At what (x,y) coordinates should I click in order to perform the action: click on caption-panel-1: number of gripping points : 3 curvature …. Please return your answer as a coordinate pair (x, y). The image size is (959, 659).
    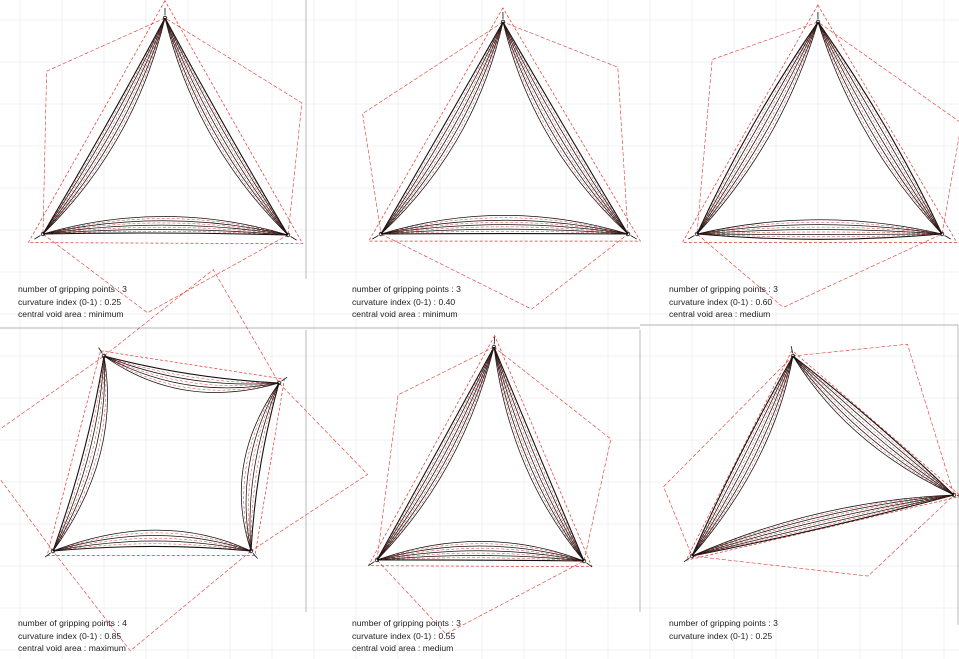
    Looking at the image, I should click on (72, 302).